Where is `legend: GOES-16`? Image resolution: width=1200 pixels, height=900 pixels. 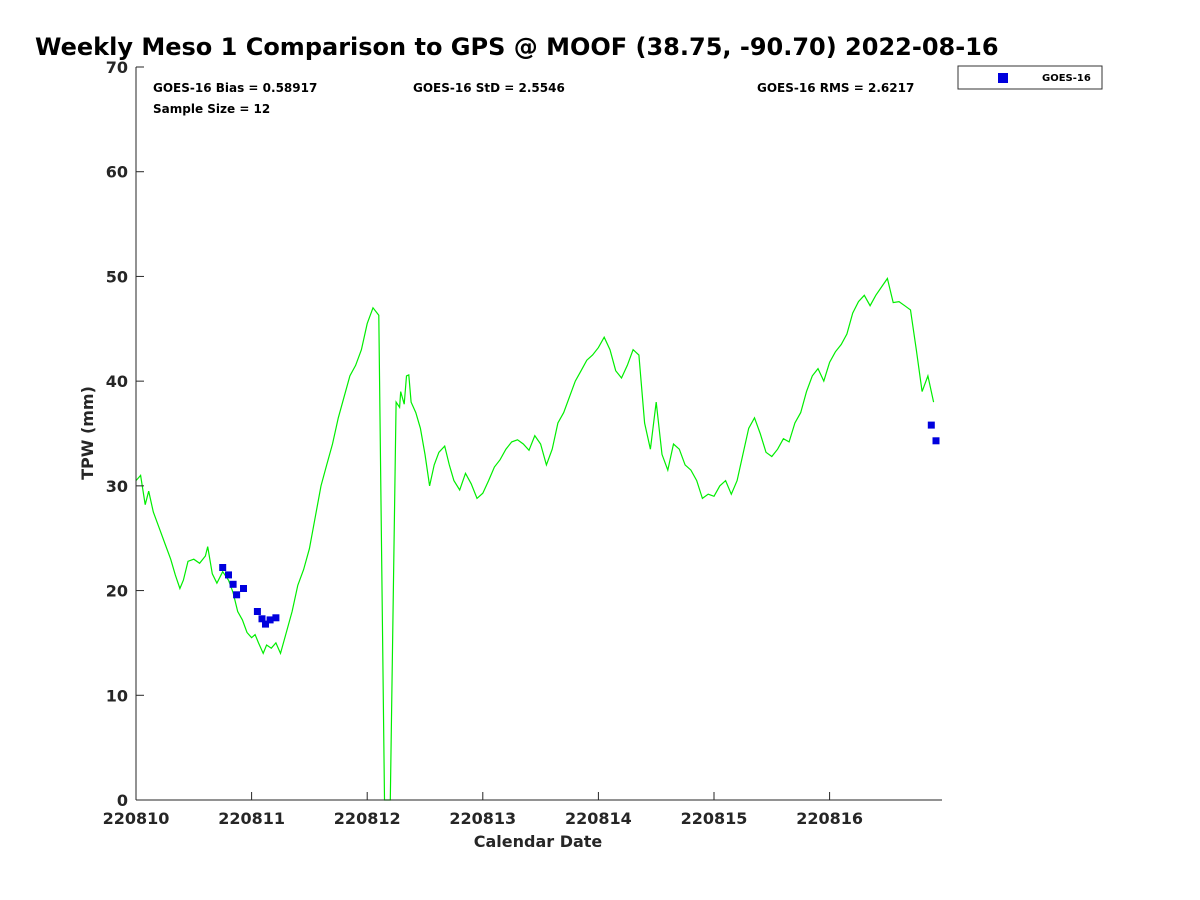
legend: GOES-16 is located at coordinates (1030, 77).